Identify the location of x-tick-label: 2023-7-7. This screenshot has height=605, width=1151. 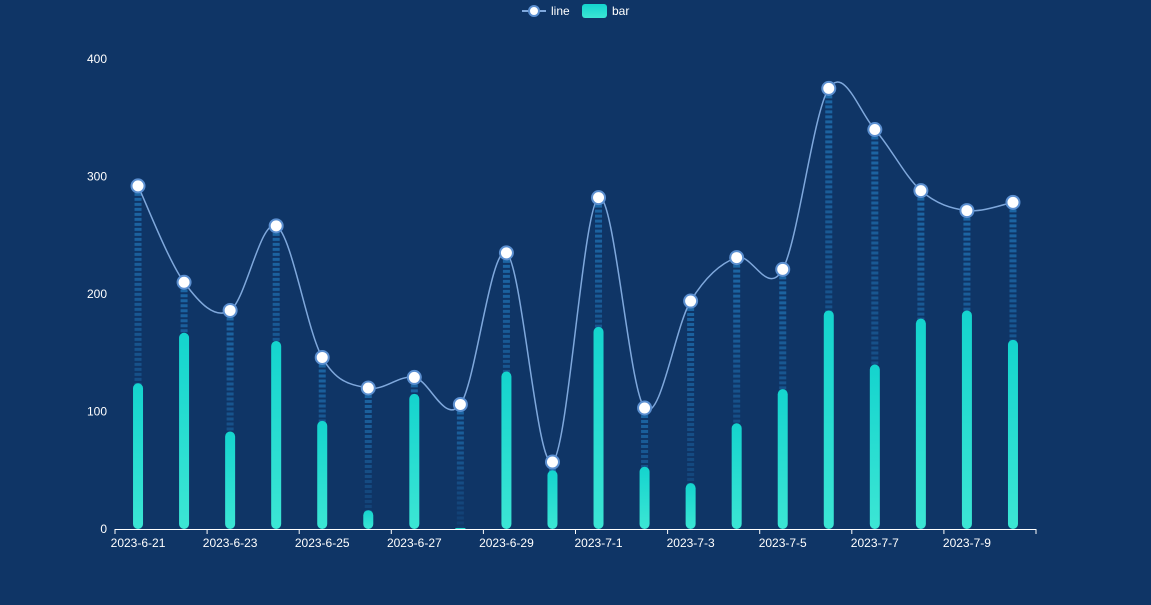
(875, 543).